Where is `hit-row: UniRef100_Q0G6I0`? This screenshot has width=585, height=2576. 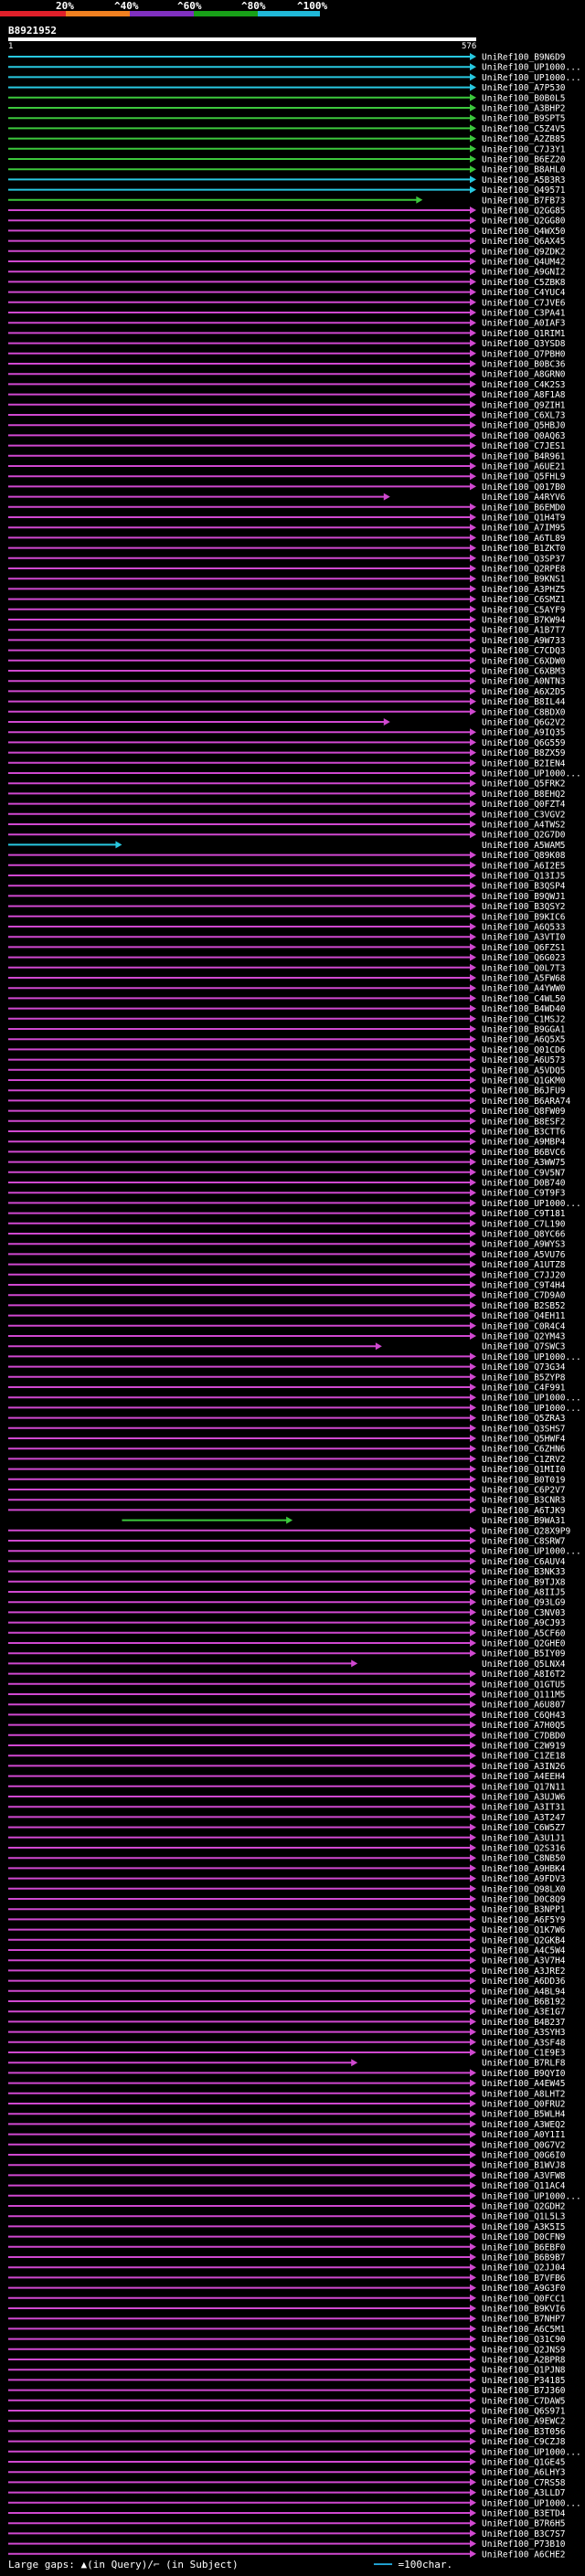
hit-row: UniRef100_Q0G6I0 is located at coordinates (287, 2156).